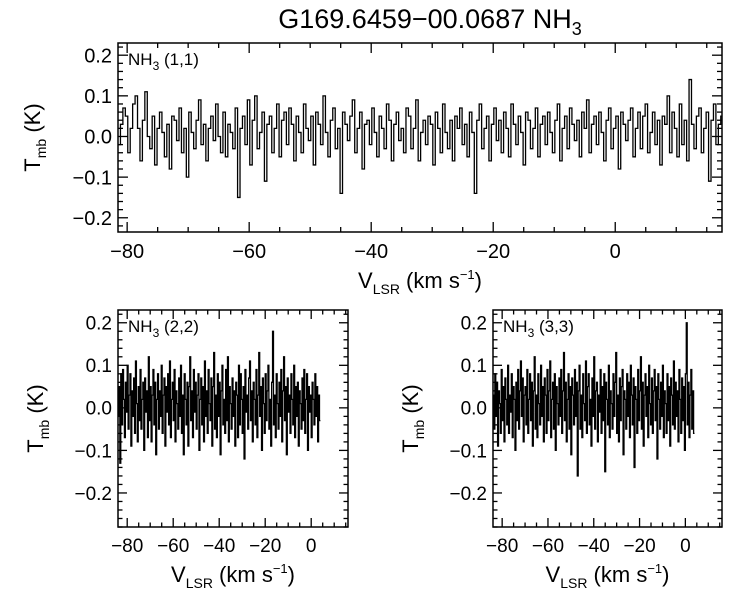 The image size is (750, 600). Describe the element at coordinates (163, 61) in the screenshot. I see `transition-label: NH3 (1,1)` at that location.